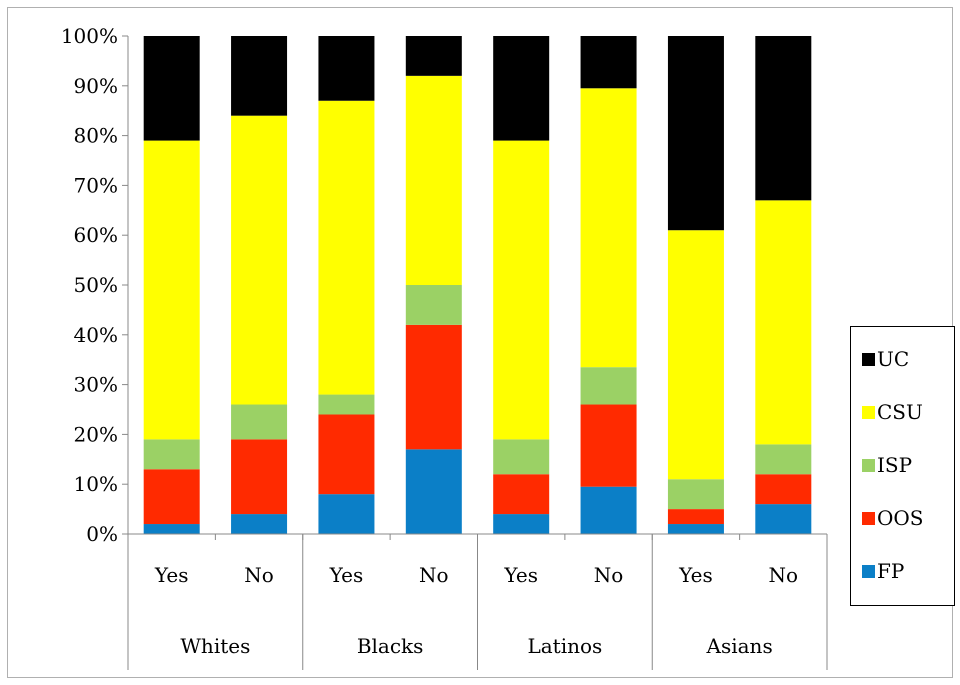 This screenshot has height=685, width=960. I want to click on legend-swatch-fp, so click(868, 571).